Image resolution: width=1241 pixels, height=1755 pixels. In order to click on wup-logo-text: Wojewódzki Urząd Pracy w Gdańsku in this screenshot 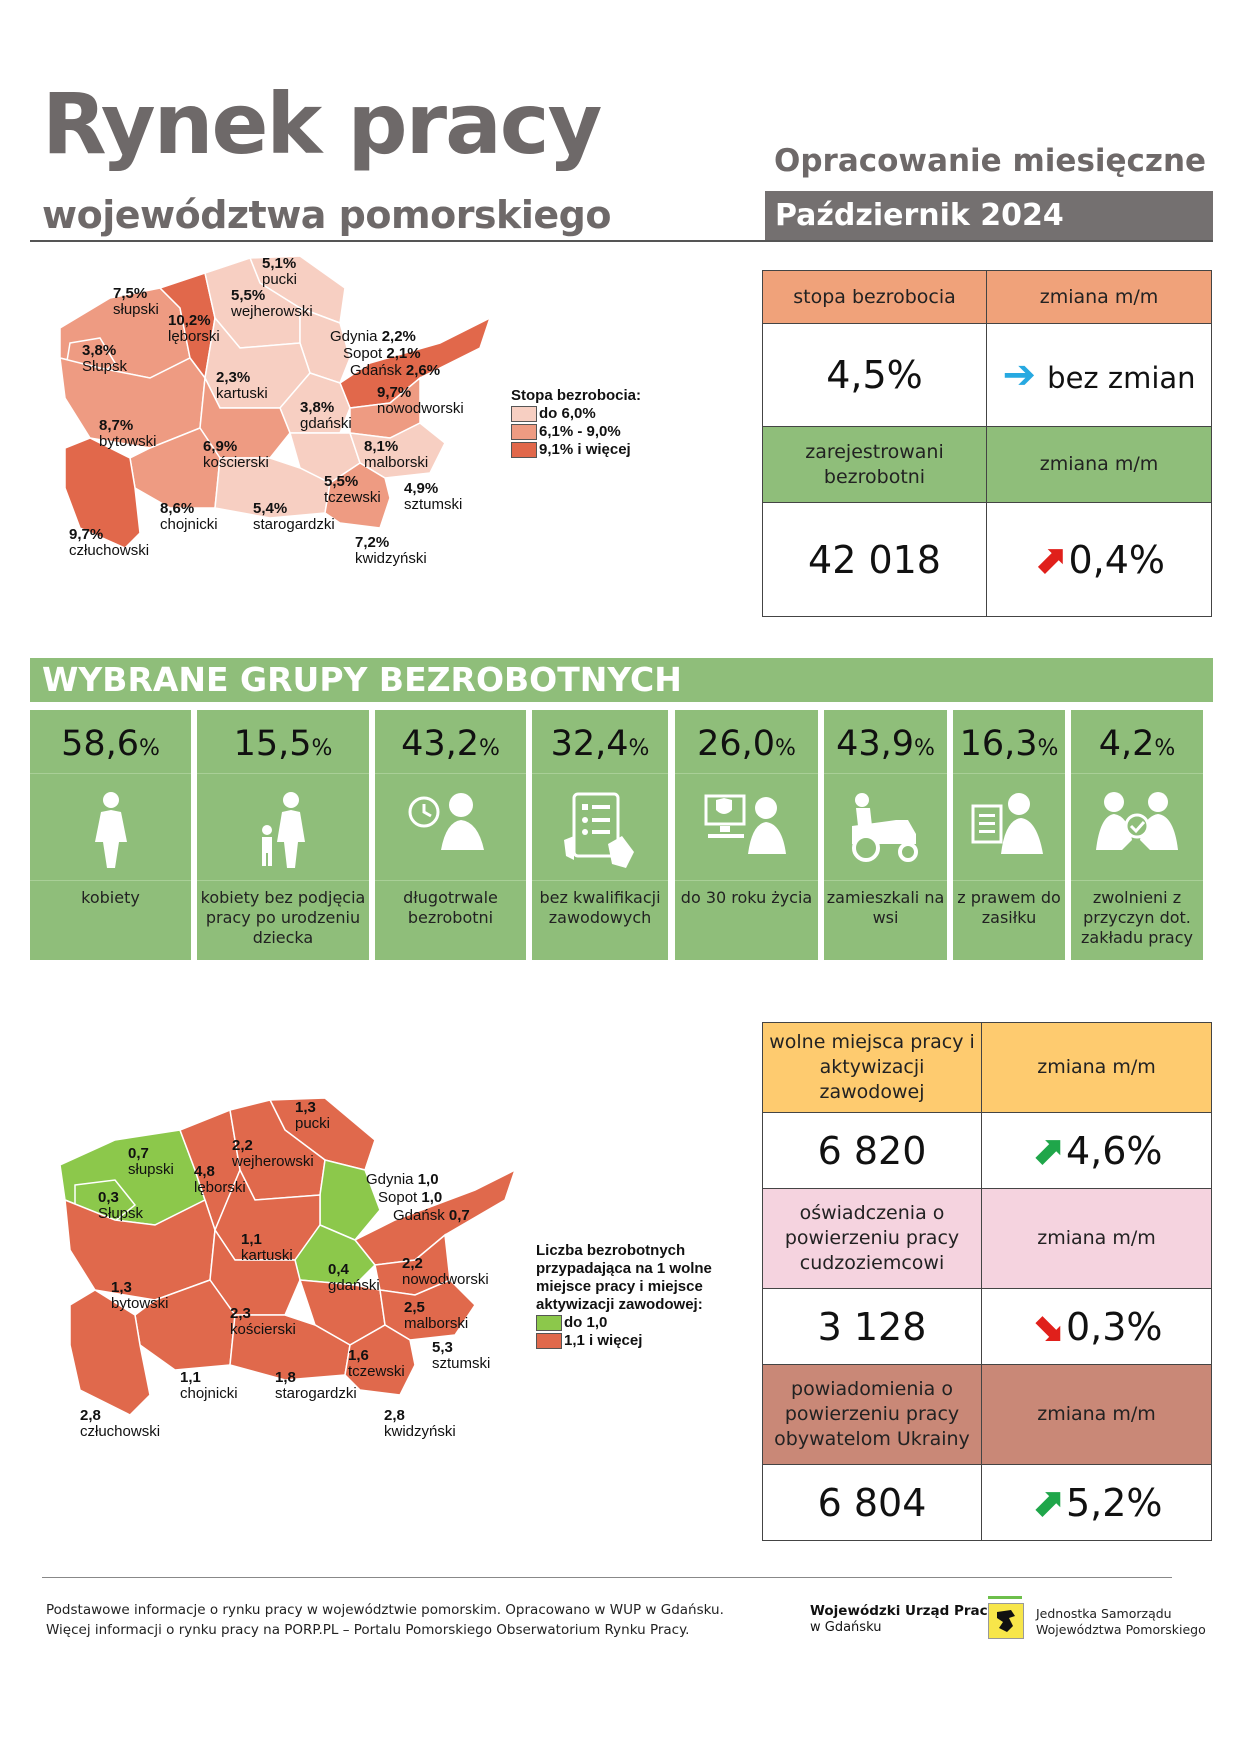, I will do `click(903, 1619)`.